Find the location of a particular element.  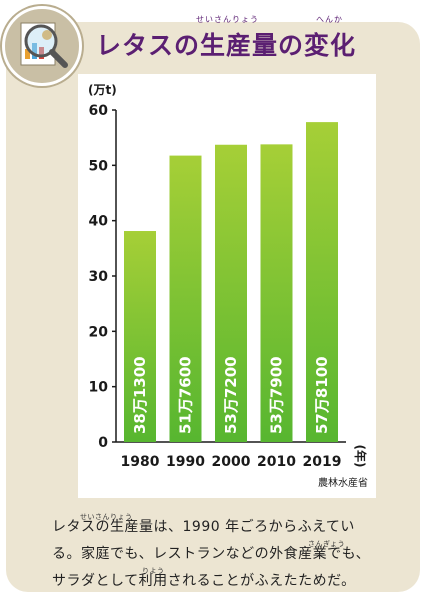

y-axis-unit: (万t) is located at coordinates (102, 90).